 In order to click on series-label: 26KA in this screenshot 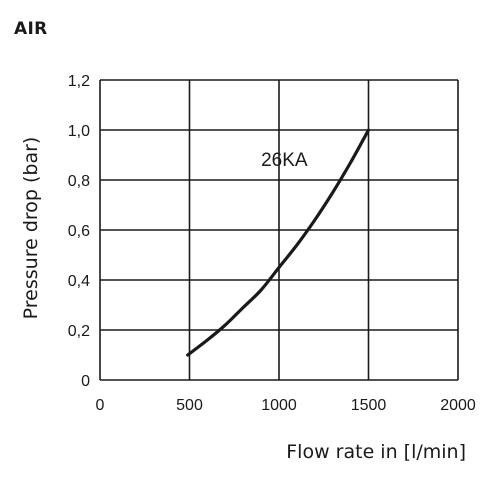, I will do `click(284, 160)`.